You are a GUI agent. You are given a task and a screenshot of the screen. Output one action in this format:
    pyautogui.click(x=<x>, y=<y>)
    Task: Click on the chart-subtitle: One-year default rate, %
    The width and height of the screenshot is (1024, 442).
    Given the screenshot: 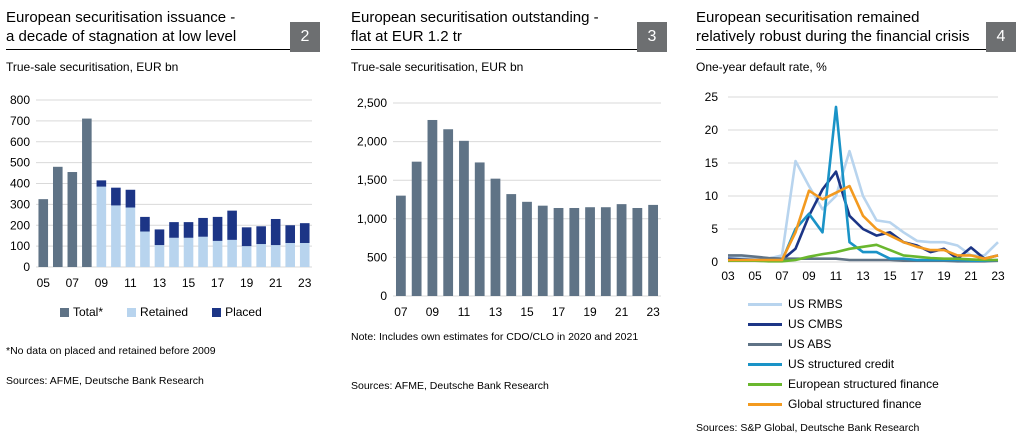 What is the action you would take?
    pyautogui.click(x=761, y=67)
    